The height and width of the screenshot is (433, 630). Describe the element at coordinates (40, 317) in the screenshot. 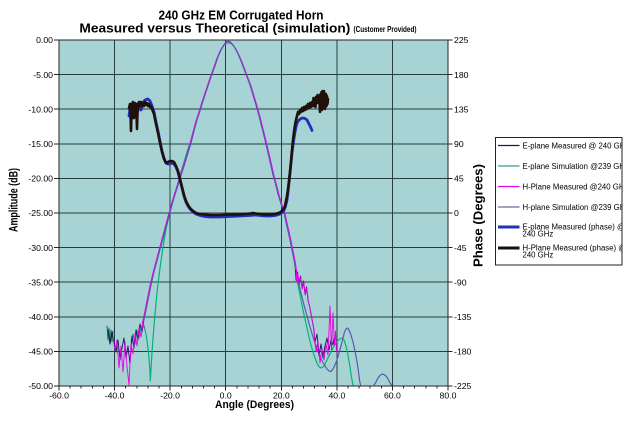

I see `svg-text: -40.00` at that location.